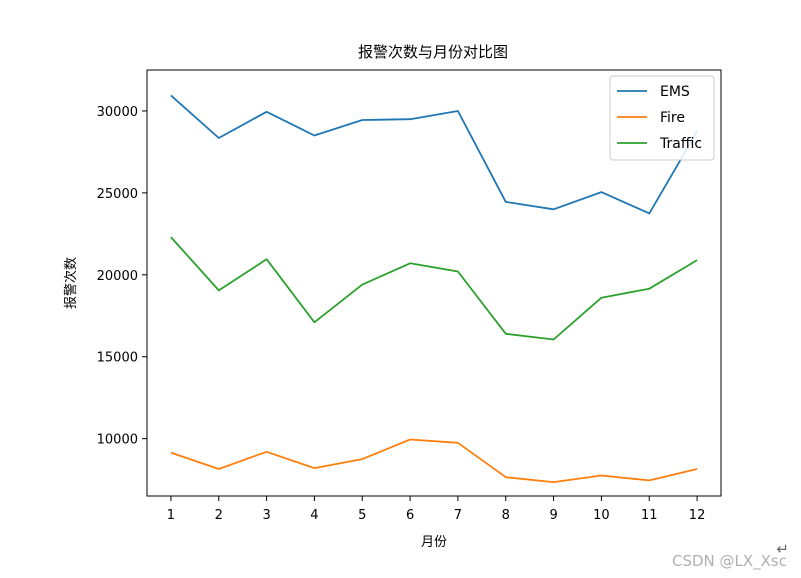 This screenshot has height=578, width=801. I want to click on x-tick-label: 1, so click(171, 515).